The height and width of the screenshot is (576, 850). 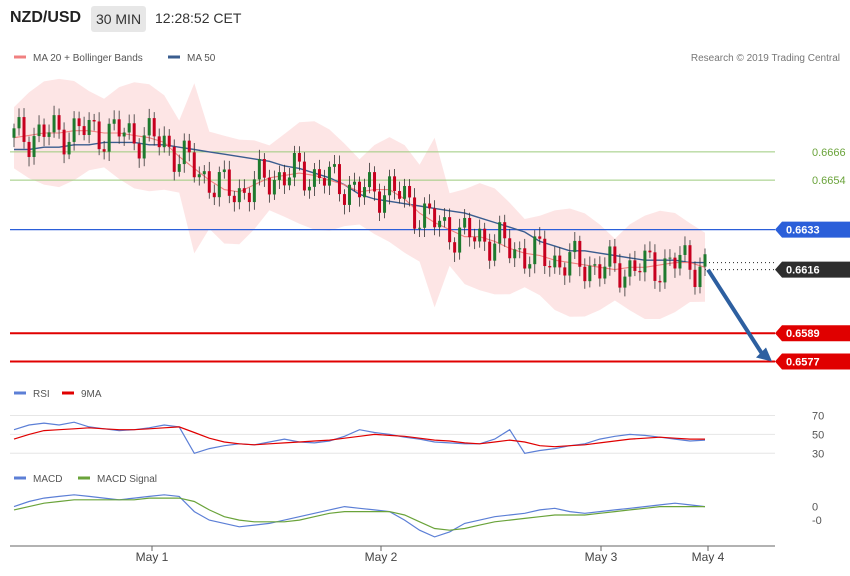 What do you see at coordinates (803, 334) in the screenshot?
I see `level-label: 0.6589` at bounding box center [803, 334].